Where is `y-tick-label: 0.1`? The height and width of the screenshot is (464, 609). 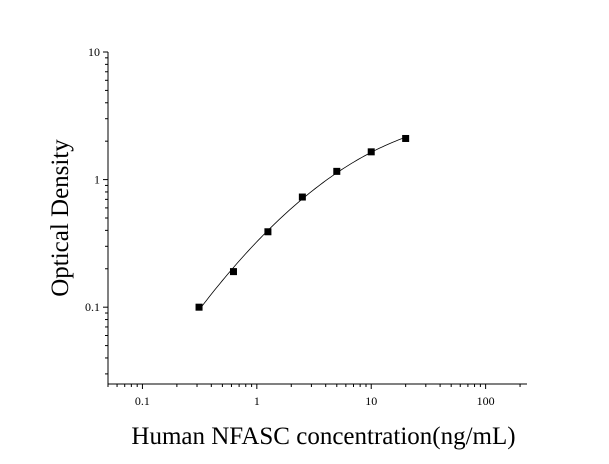
y-tick-label: 0.1 is located at coordinates (92, 307).